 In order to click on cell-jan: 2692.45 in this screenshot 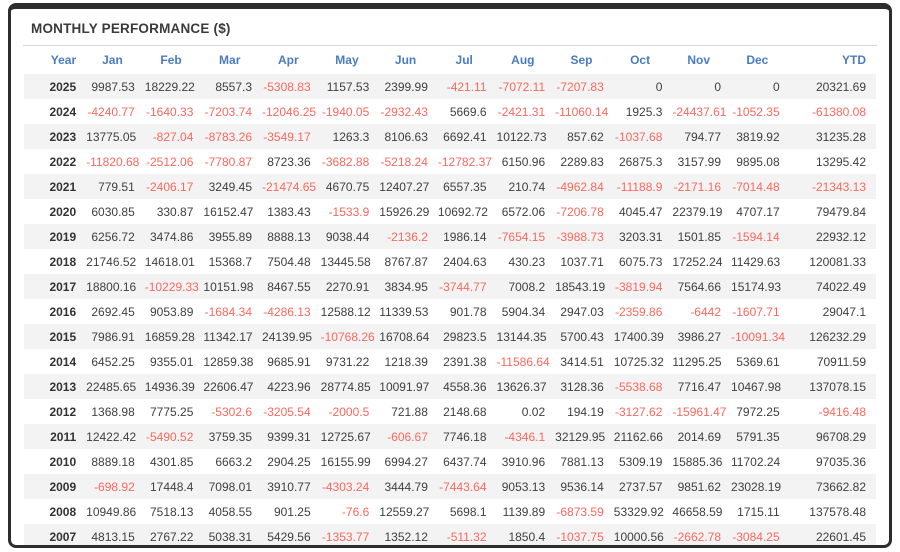, I will do `click(113, 311)`.